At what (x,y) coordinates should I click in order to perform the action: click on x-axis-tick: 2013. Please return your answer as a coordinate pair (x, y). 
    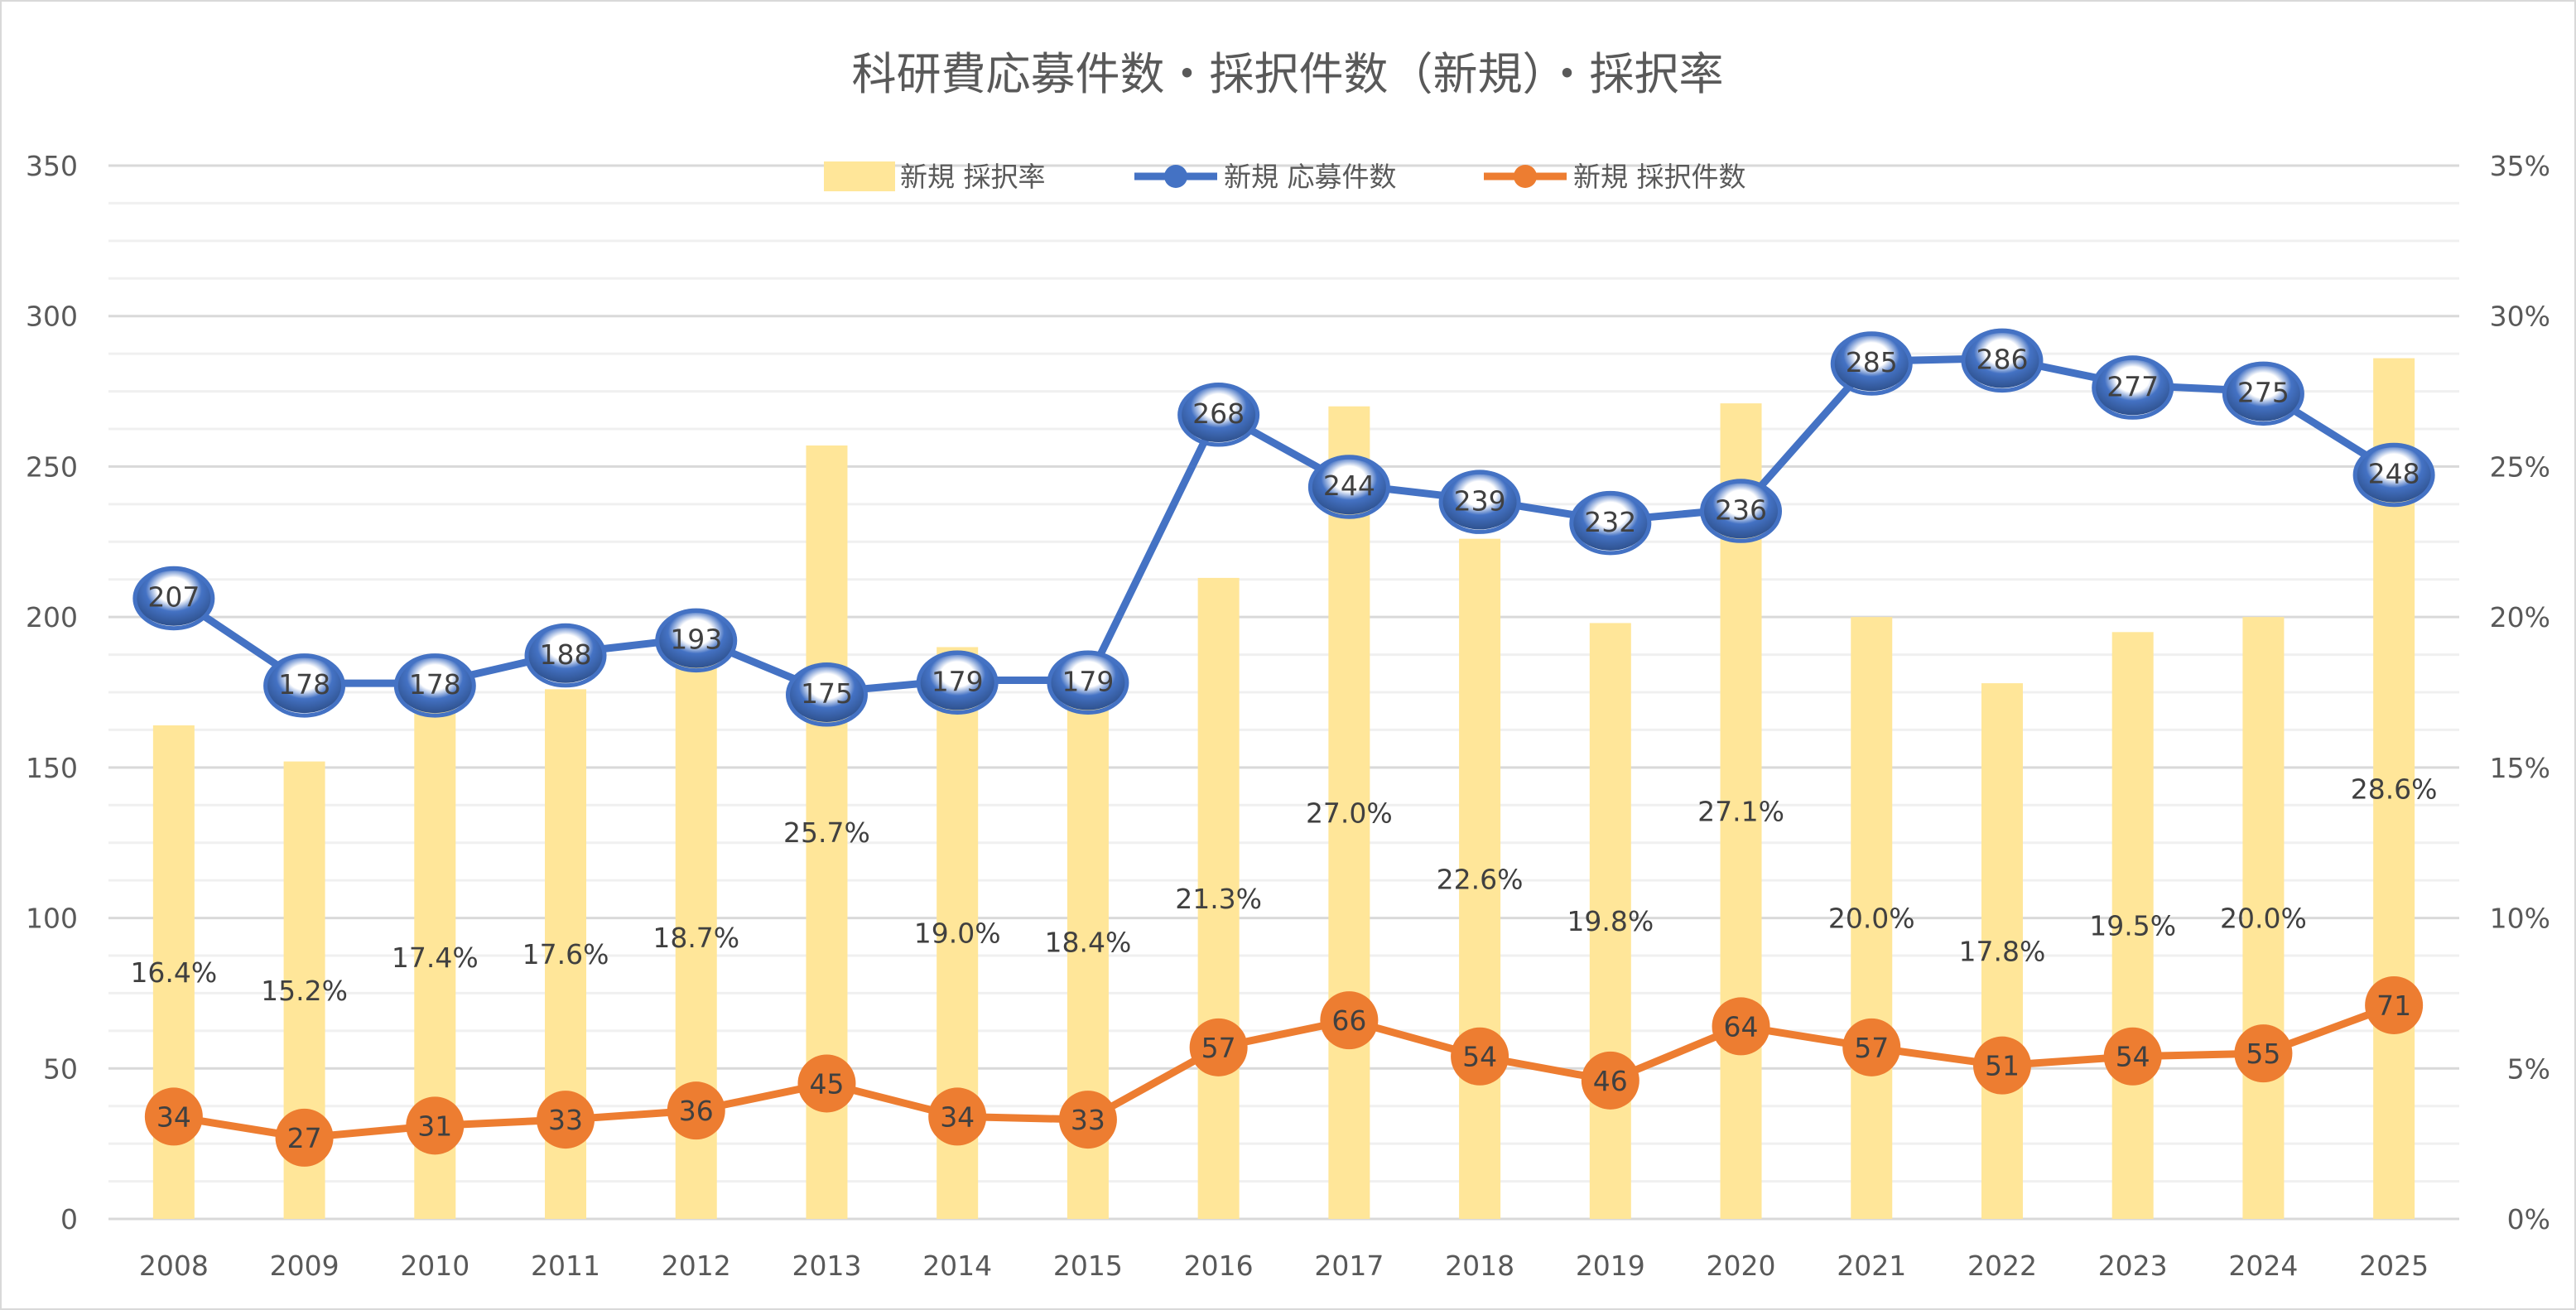
    Looking at the image, I should click on (826, 1266).